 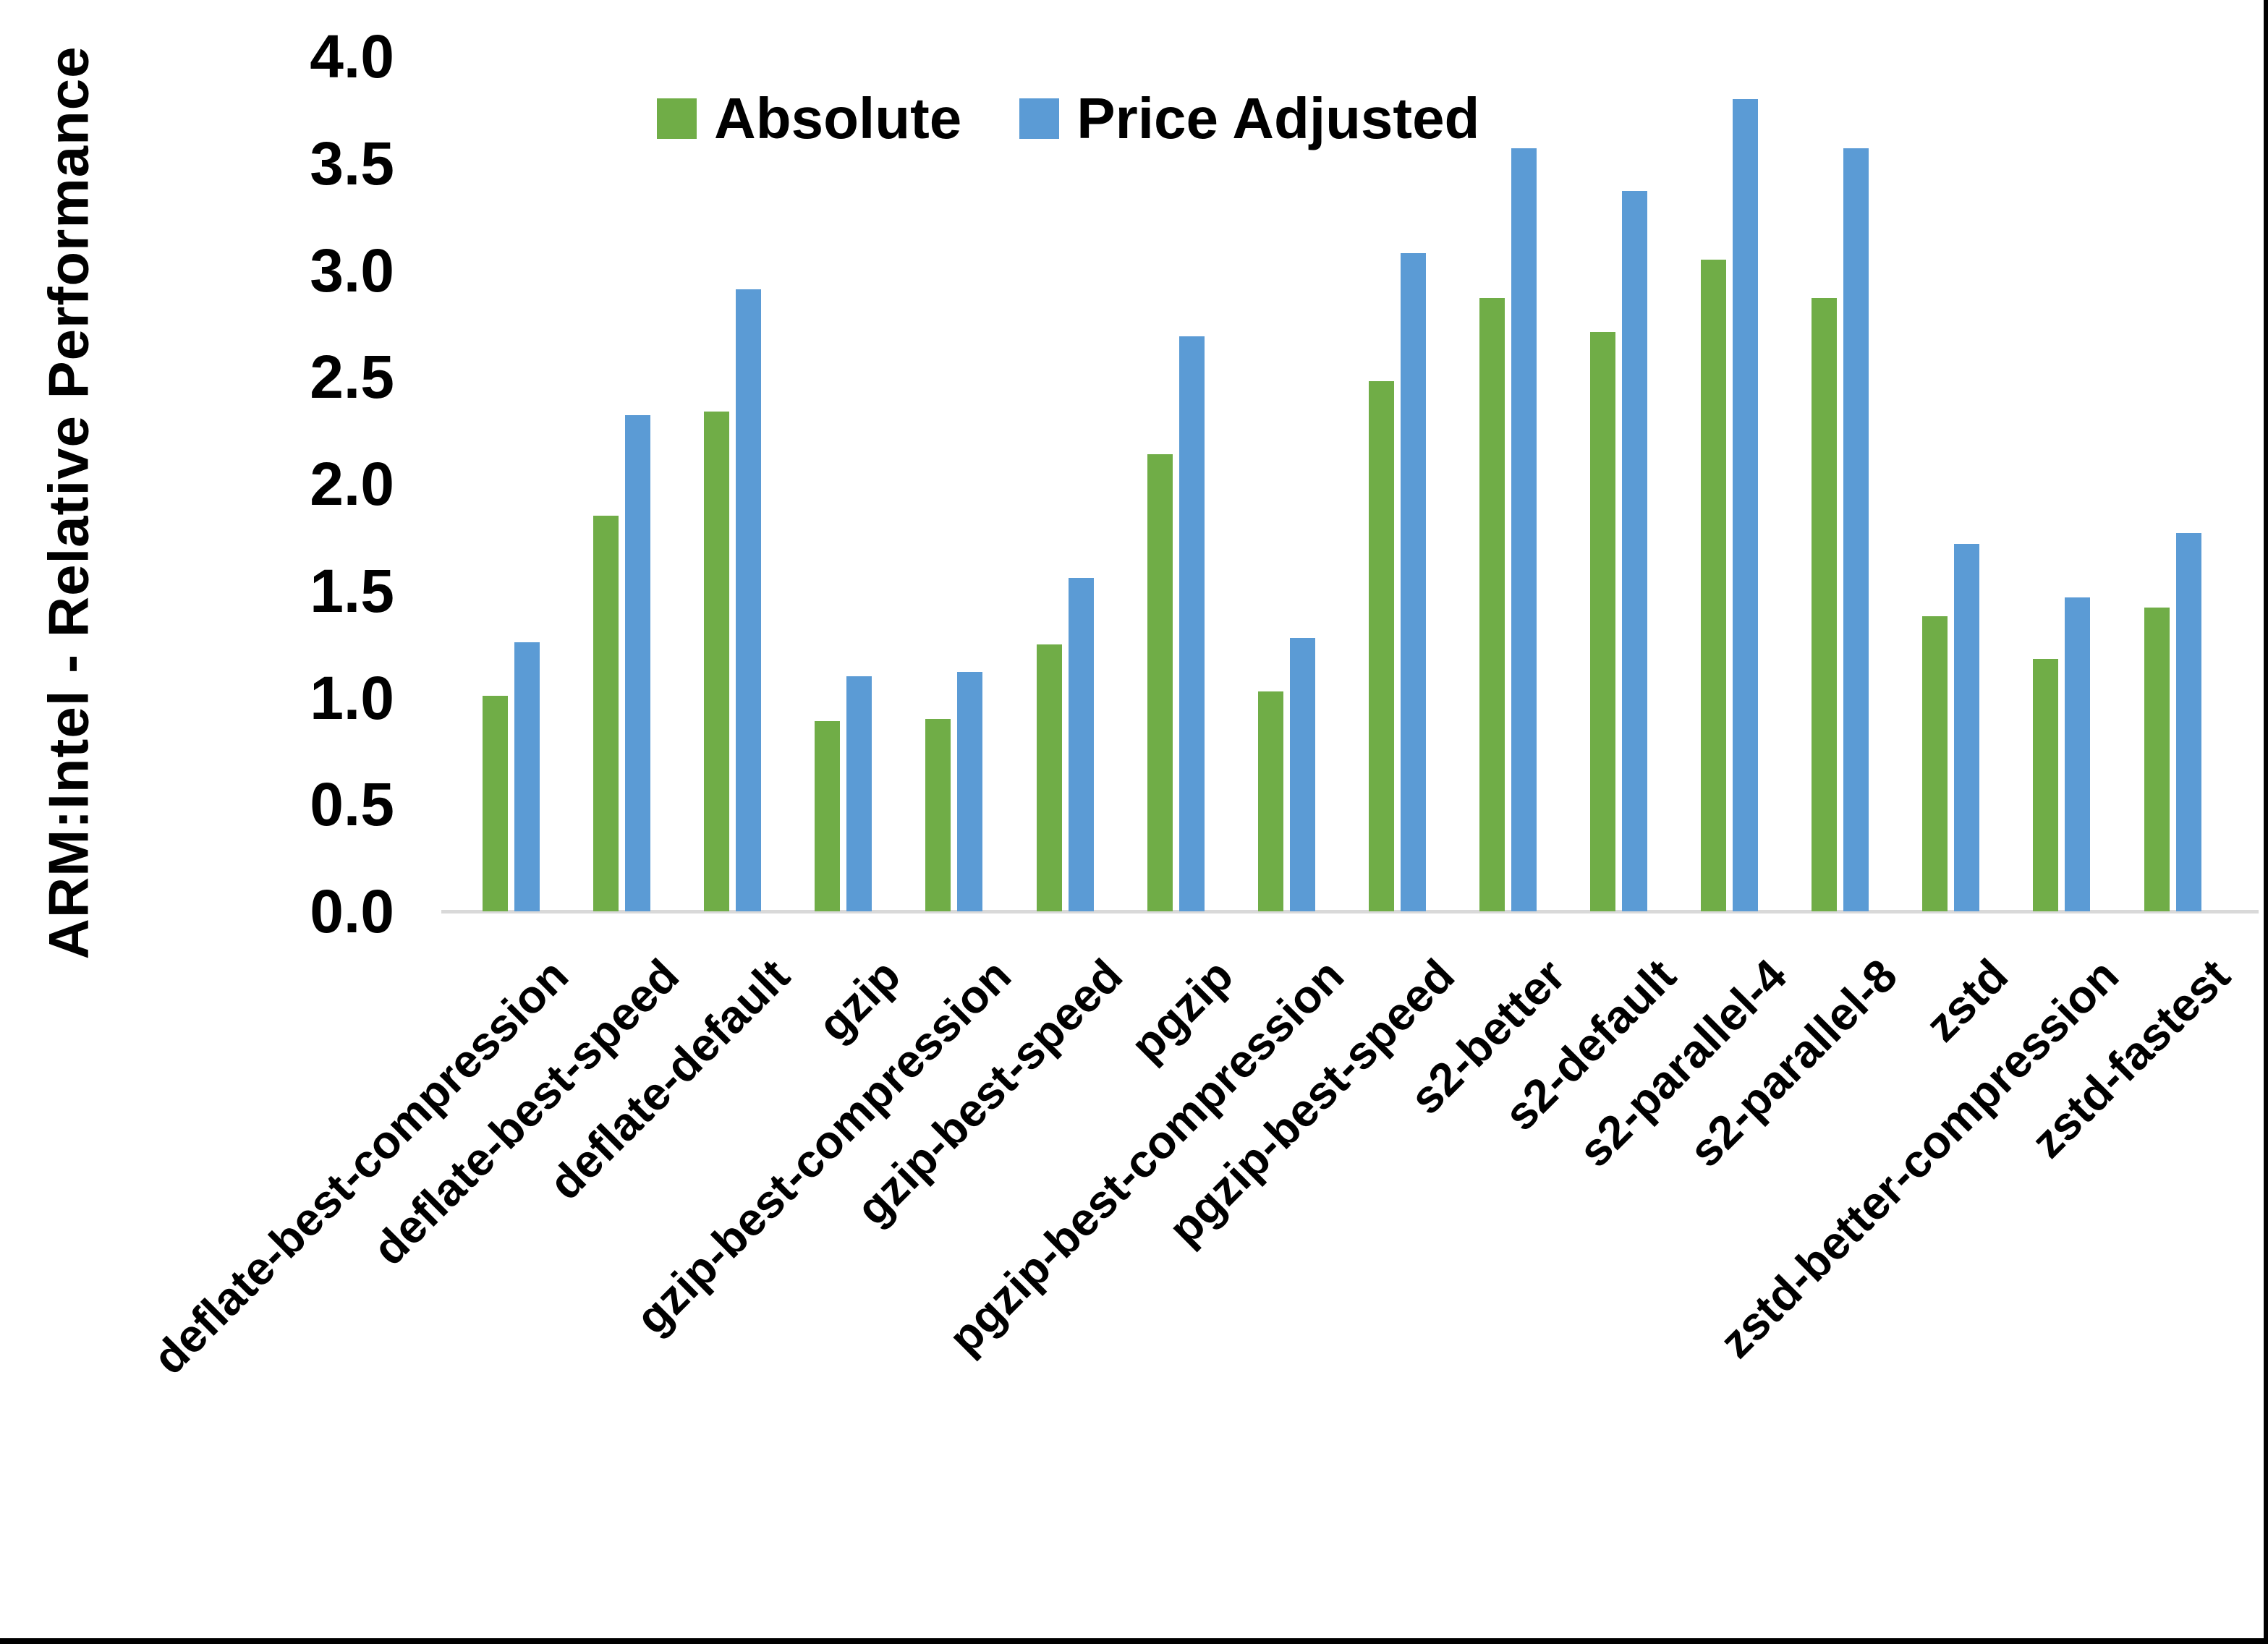 I want to click on bar-absolute-deflate-best-speed, so click(x=606, y=713).